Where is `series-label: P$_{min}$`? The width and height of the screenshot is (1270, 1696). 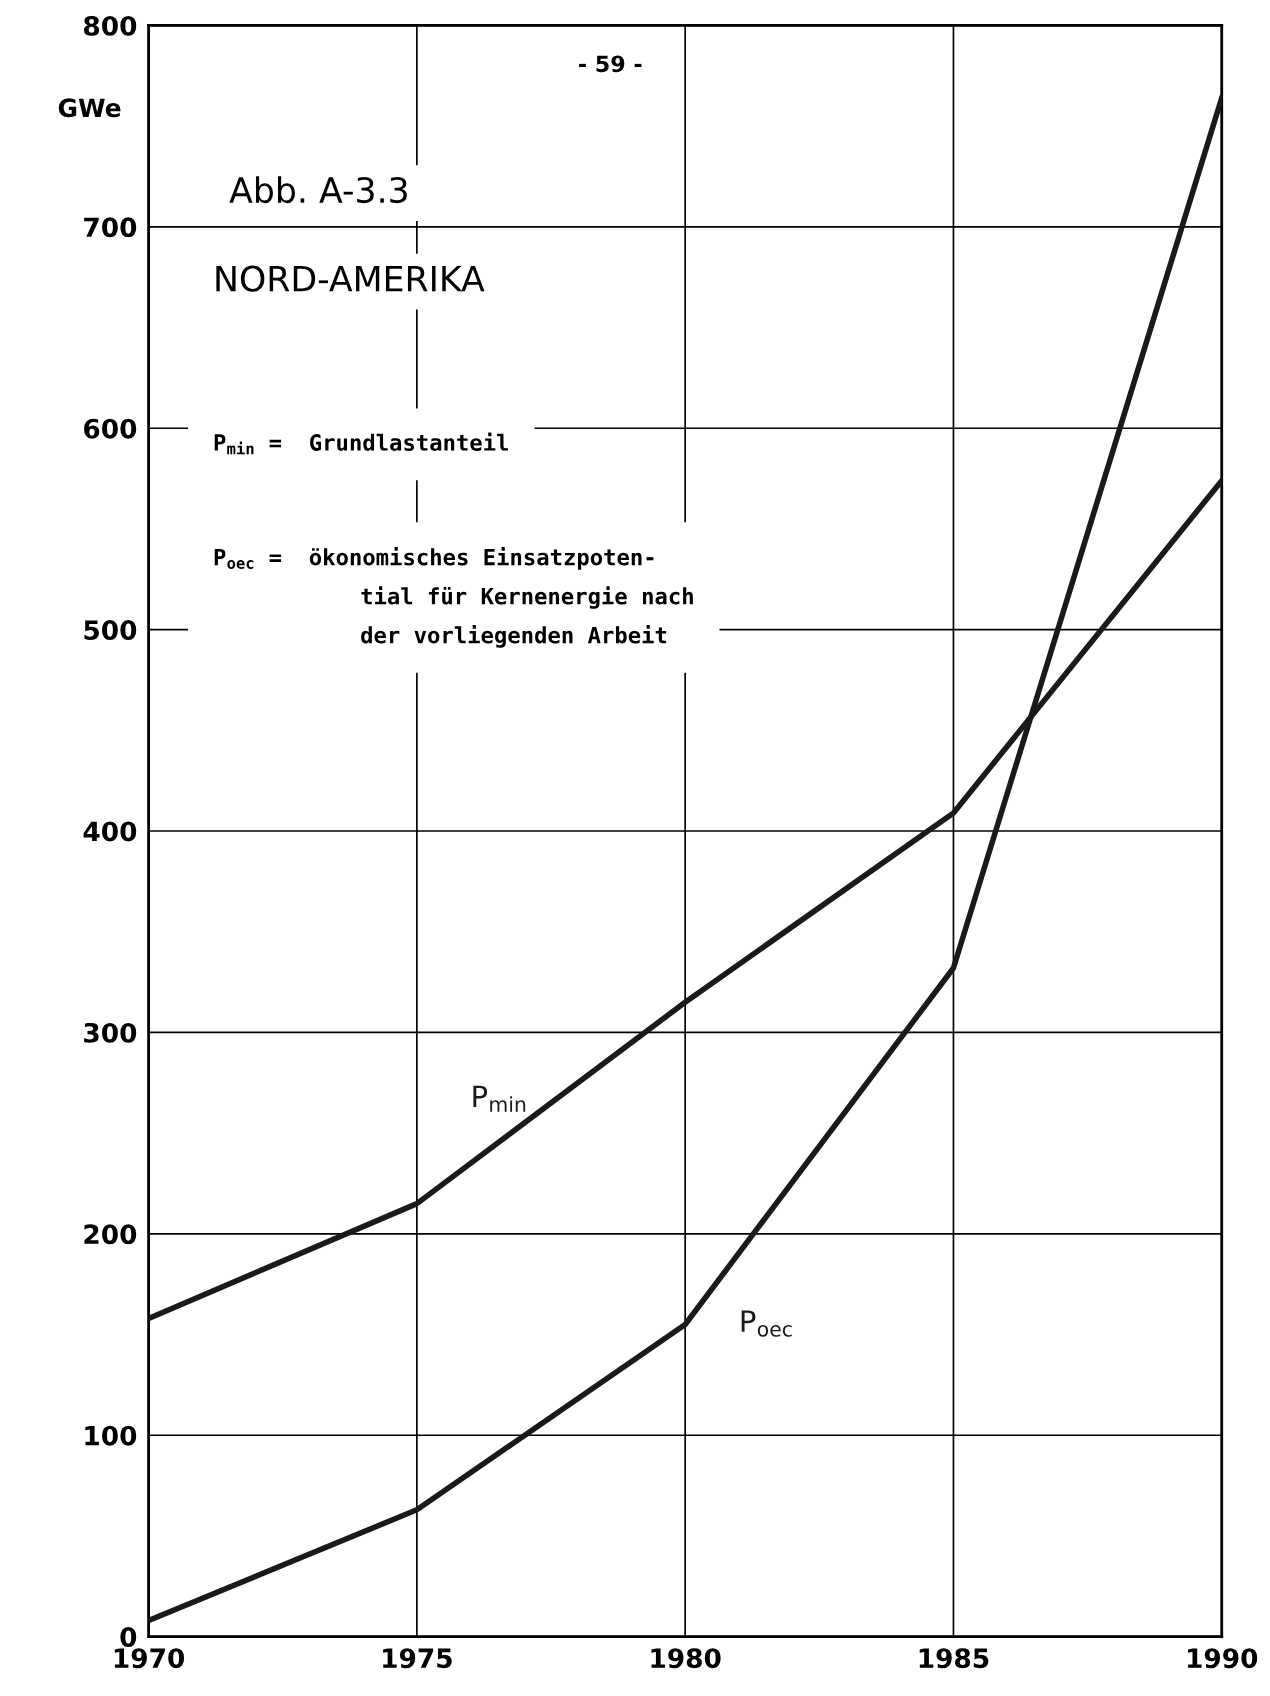 series-label: P$_{min}$ is located at coordinates (499, 1098).